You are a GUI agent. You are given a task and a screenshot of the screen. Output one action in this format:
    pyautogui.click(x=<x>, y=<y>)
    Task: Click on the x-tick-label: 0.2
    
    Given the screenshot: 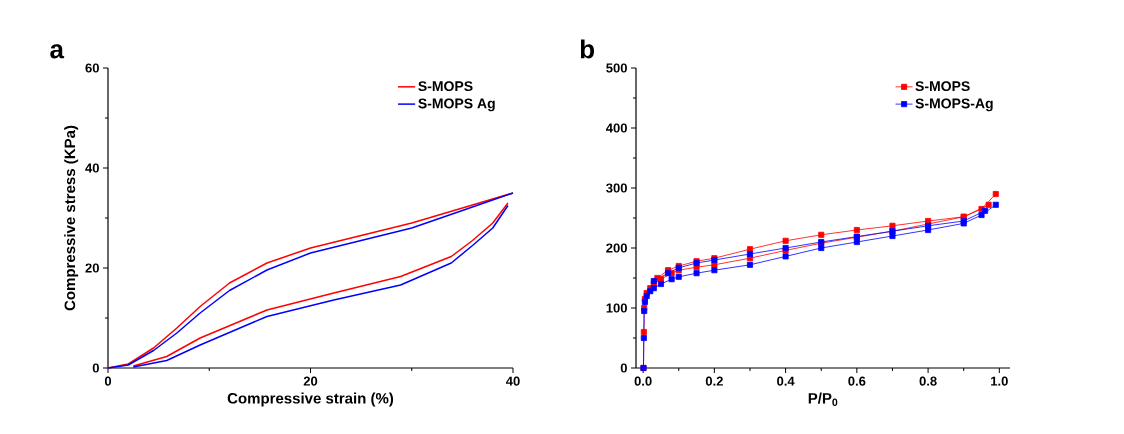 What is the action you would take?
    pyautogui.click(x=714, y=381)
    